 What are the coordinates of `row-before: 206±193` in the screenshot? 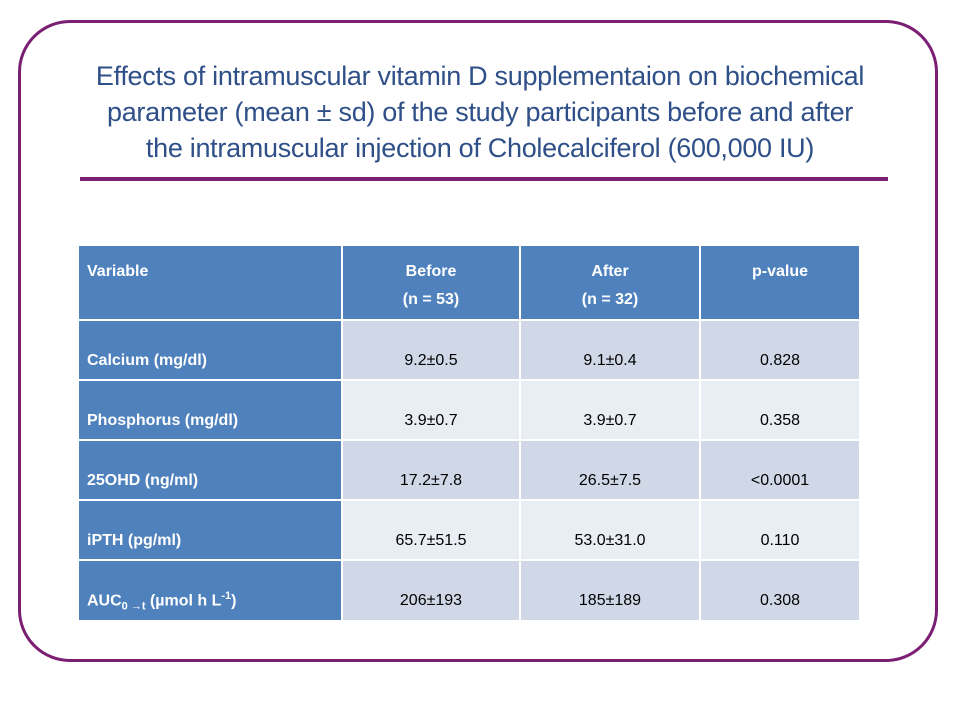 It's located at (431, 589).